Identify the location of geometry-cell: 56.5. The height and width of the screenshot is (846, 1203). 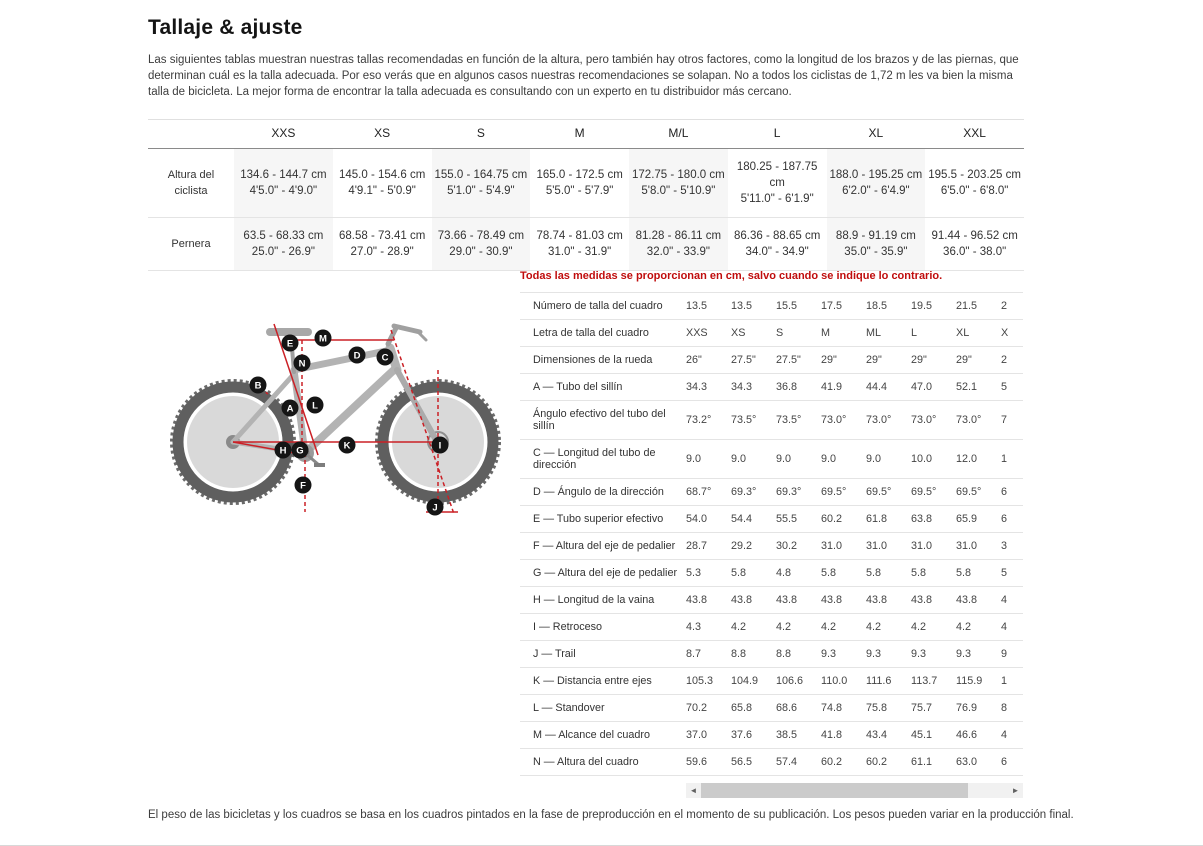
(753, 762).